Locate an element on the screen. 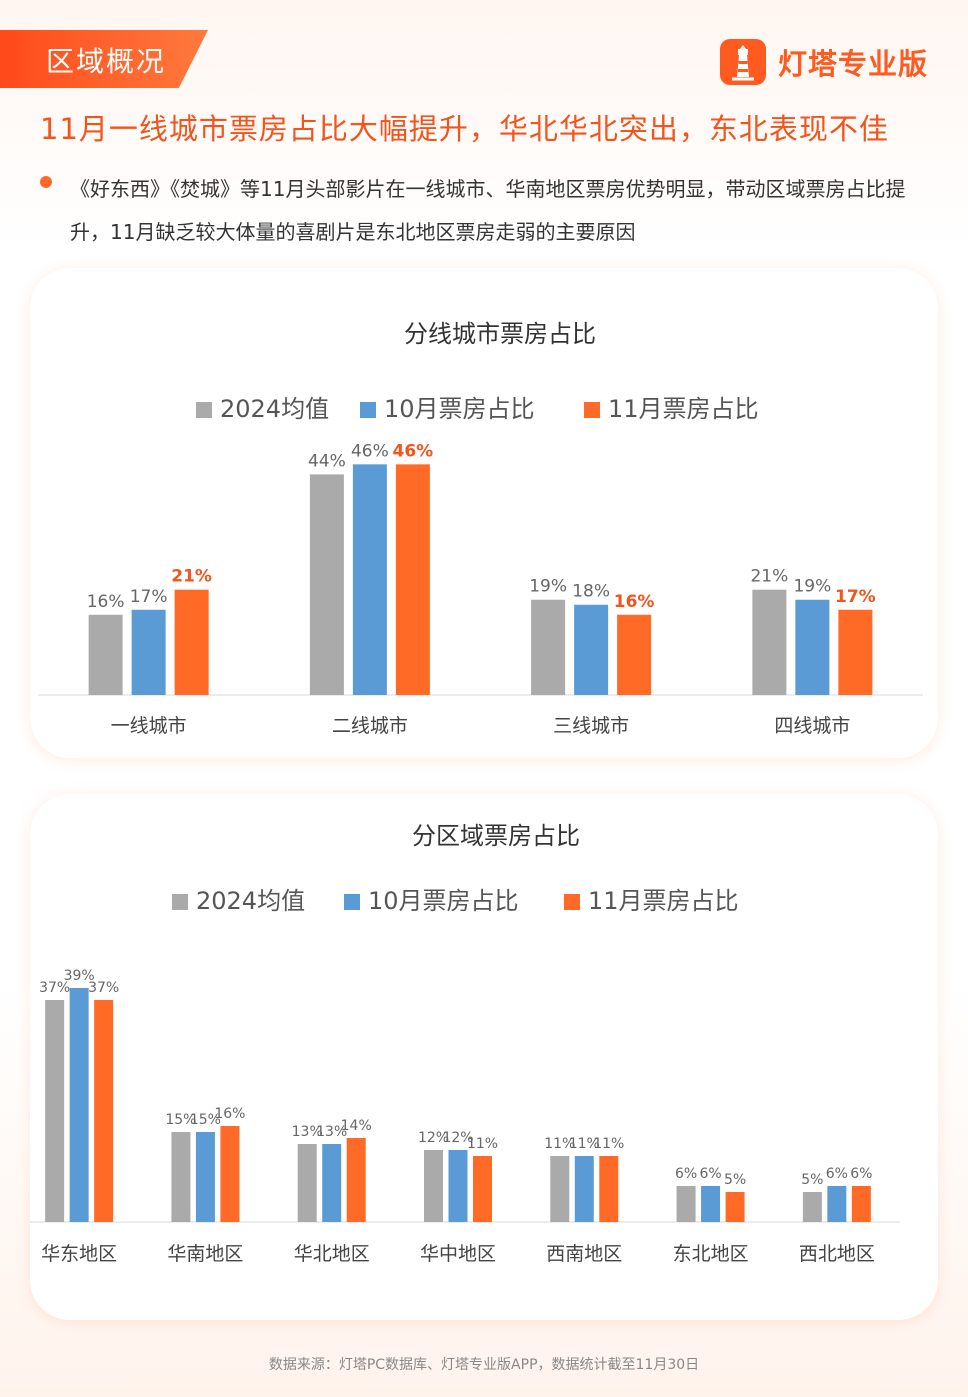 The image size is (968, 1397). lighthouse-icon is located at coordinates (743, 62).